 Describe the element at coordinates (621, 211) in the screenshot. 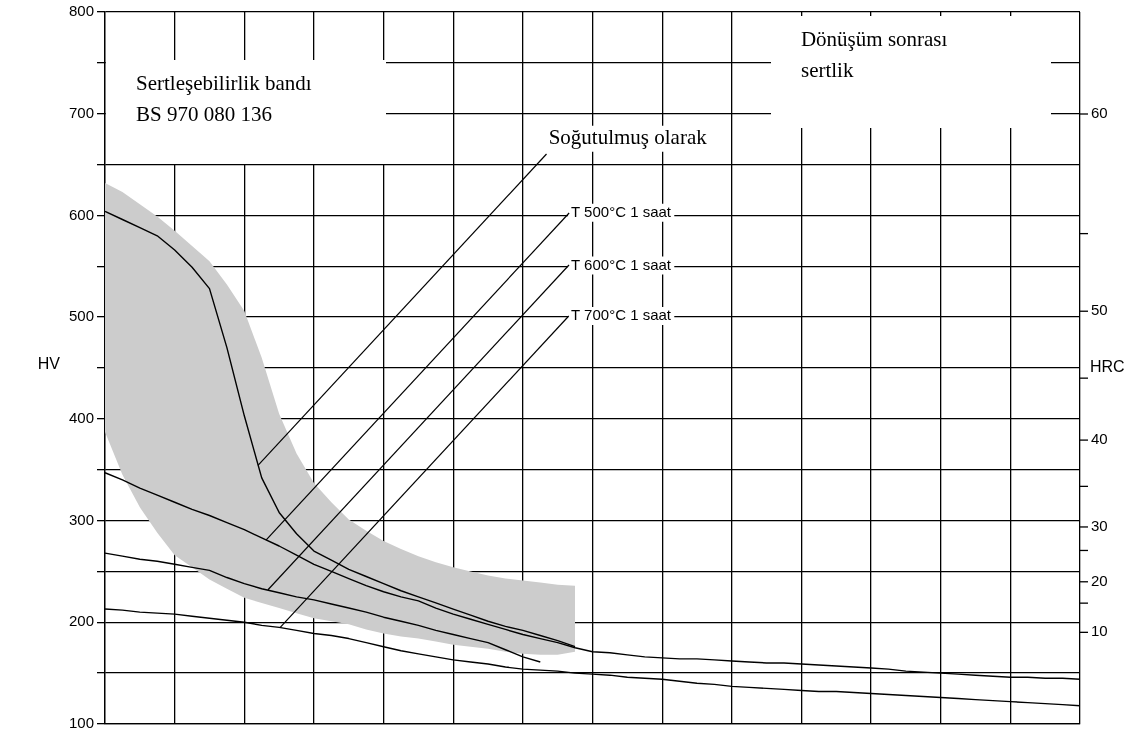

I see `text: T 500°C 1 saat` at that location.